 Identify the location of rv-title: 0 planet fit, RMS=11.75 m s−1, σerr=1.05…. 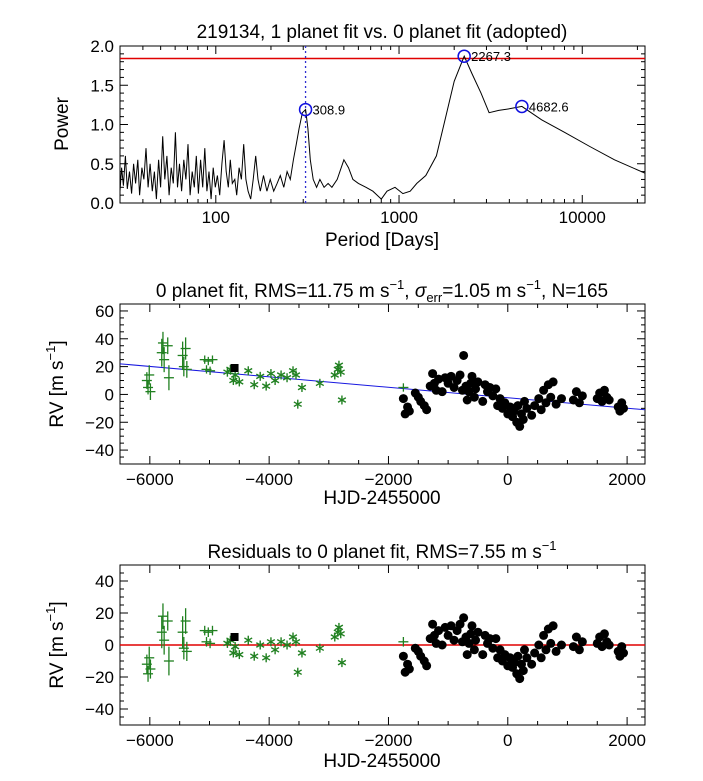
(382, 291).